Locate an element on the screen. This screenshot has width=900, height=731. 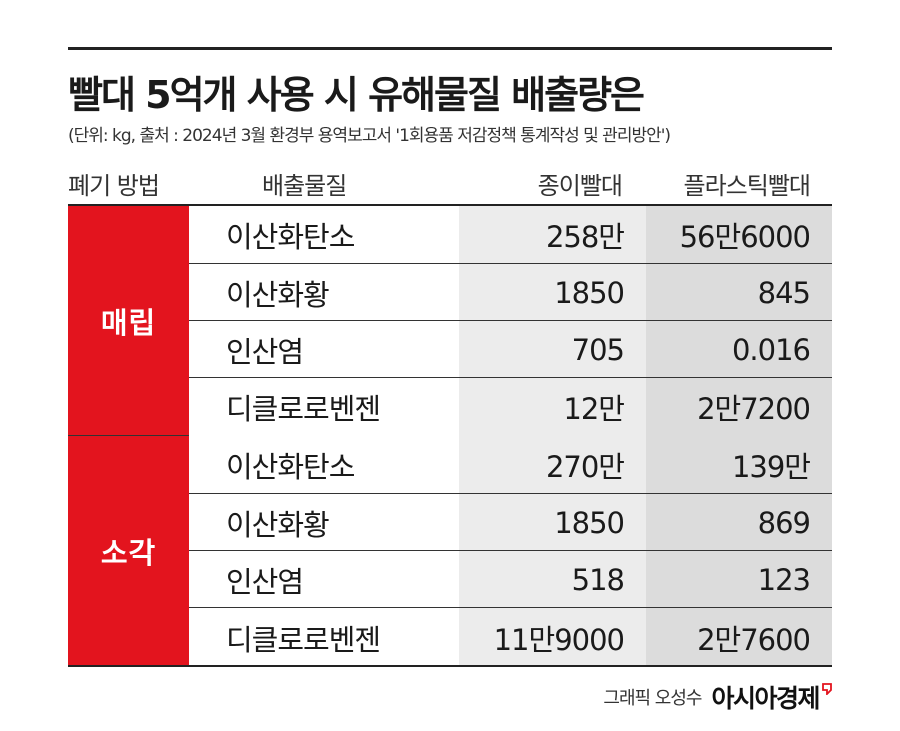
paper-value-cell: 11만9000 is located at coordinates (552, 637).